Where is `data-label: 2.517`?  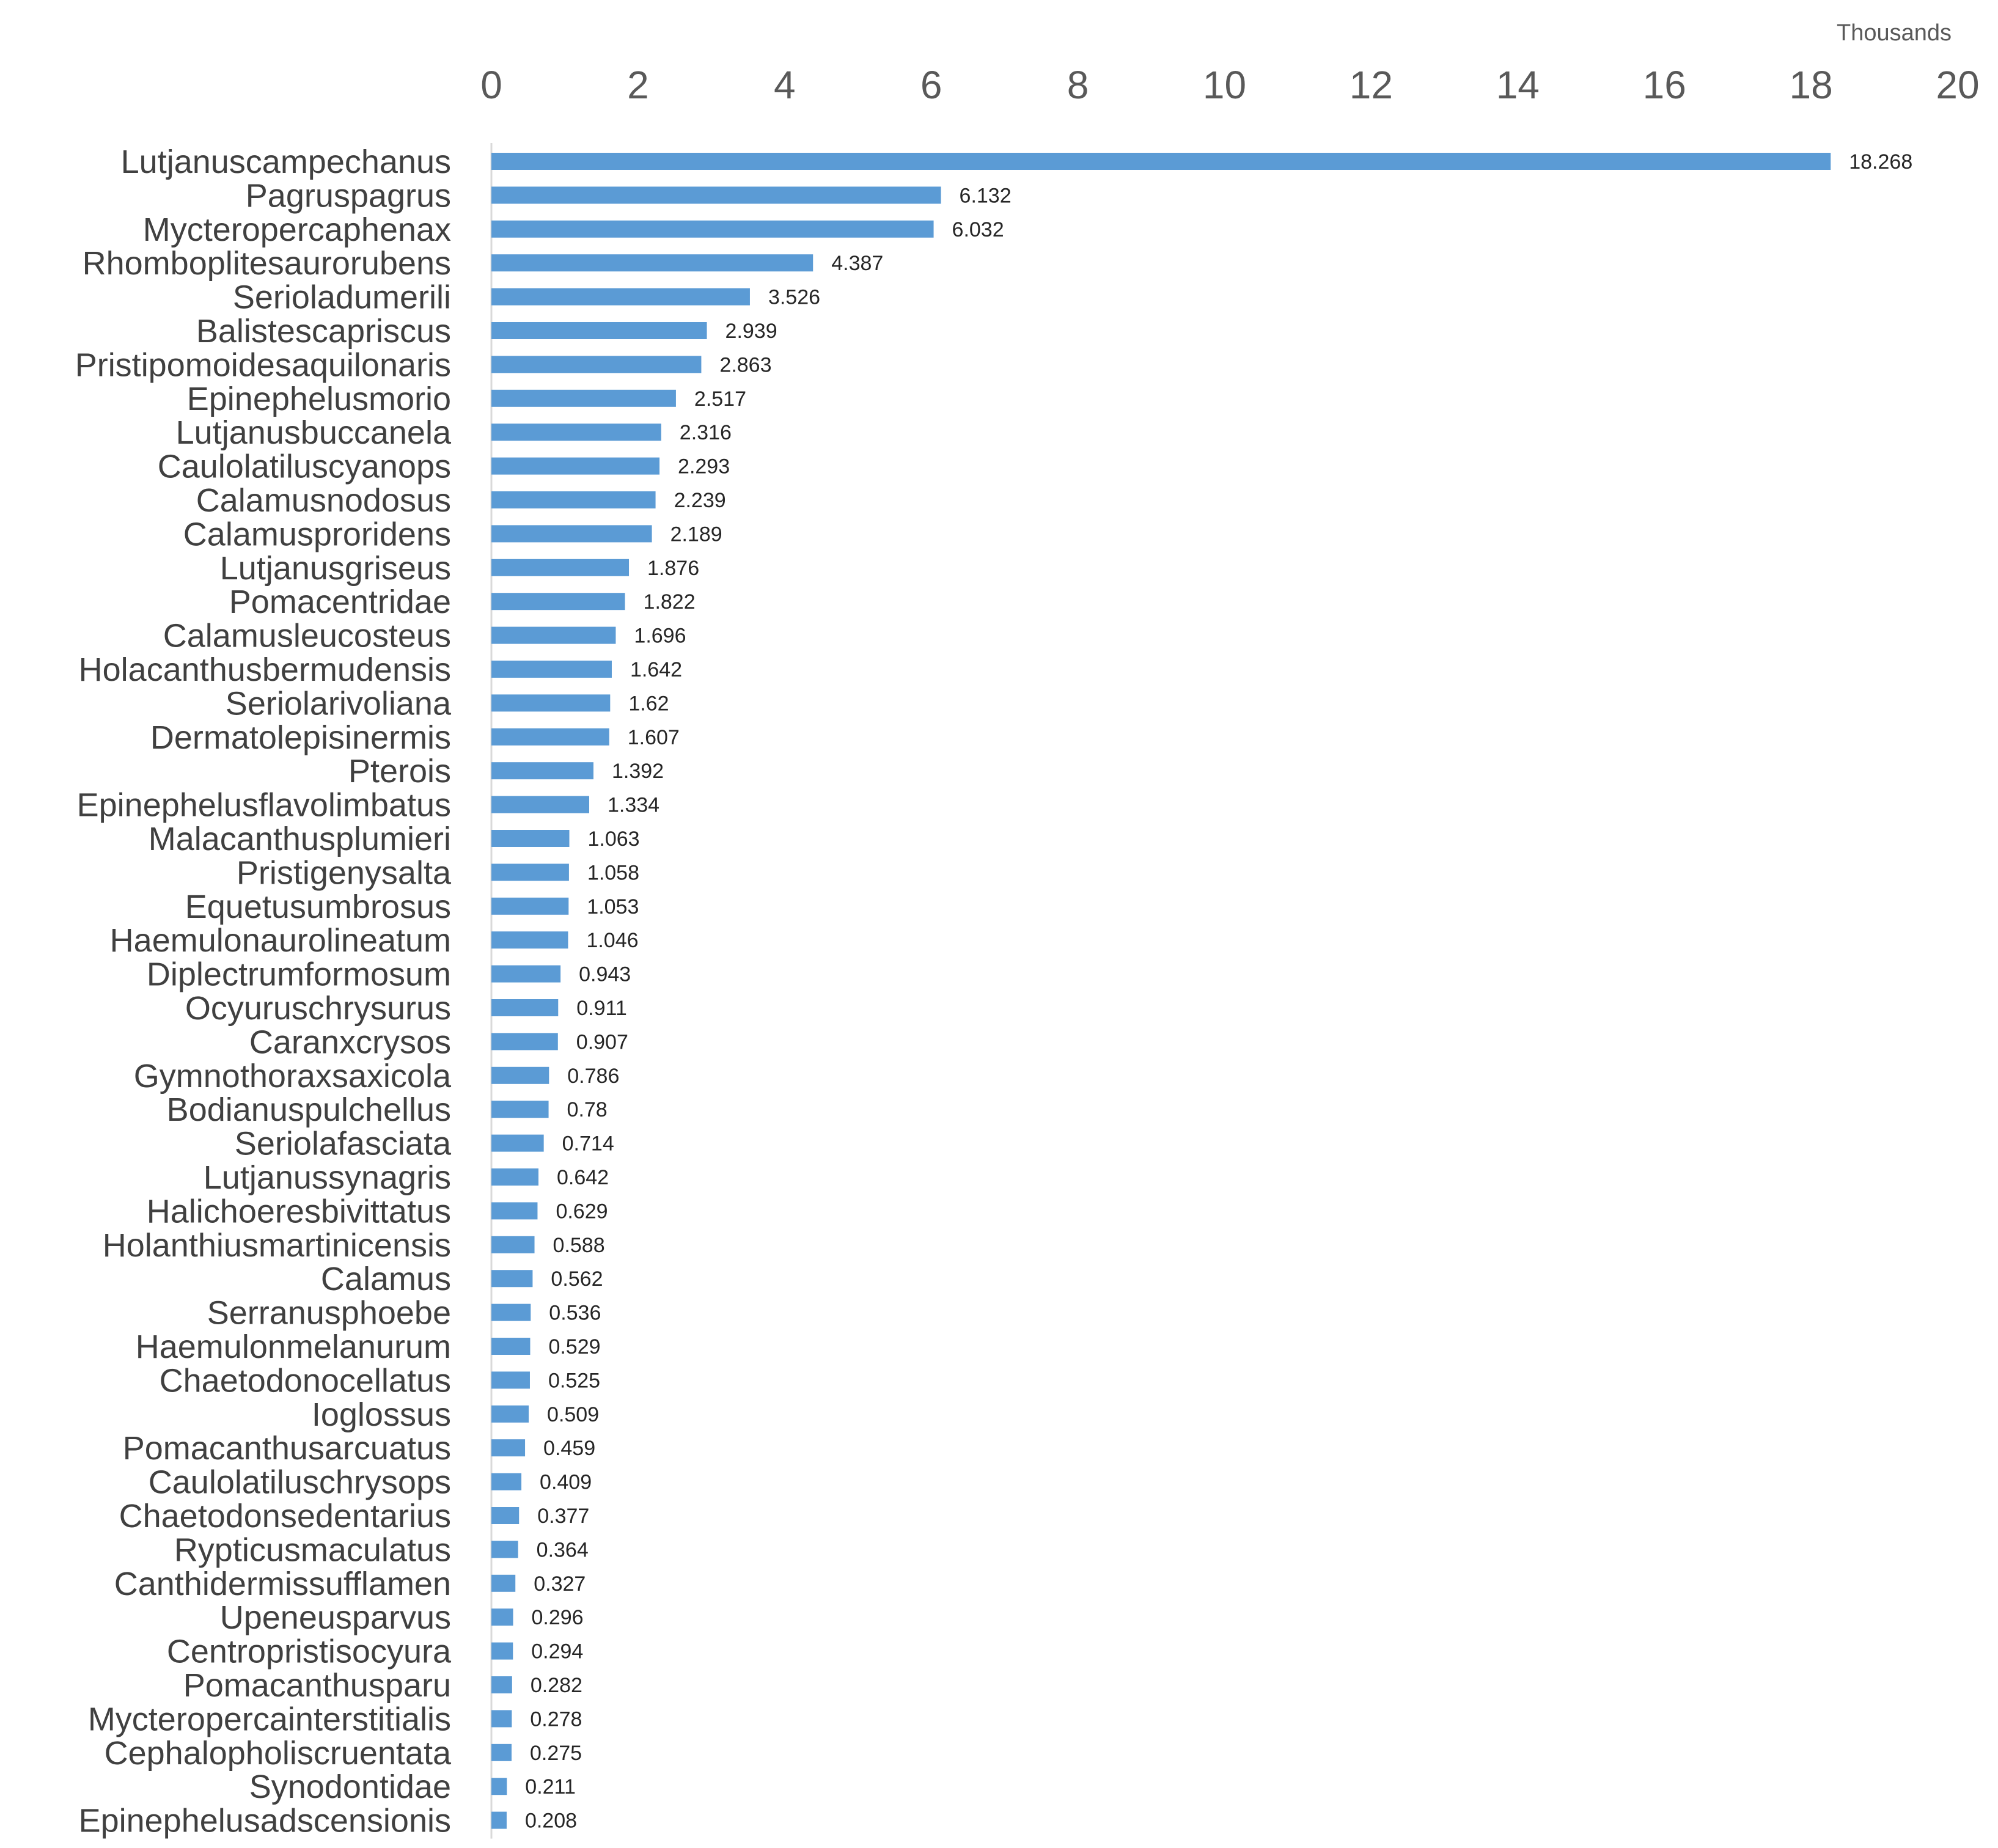
data-label: 2.517 is located at coordinates (720, 399).